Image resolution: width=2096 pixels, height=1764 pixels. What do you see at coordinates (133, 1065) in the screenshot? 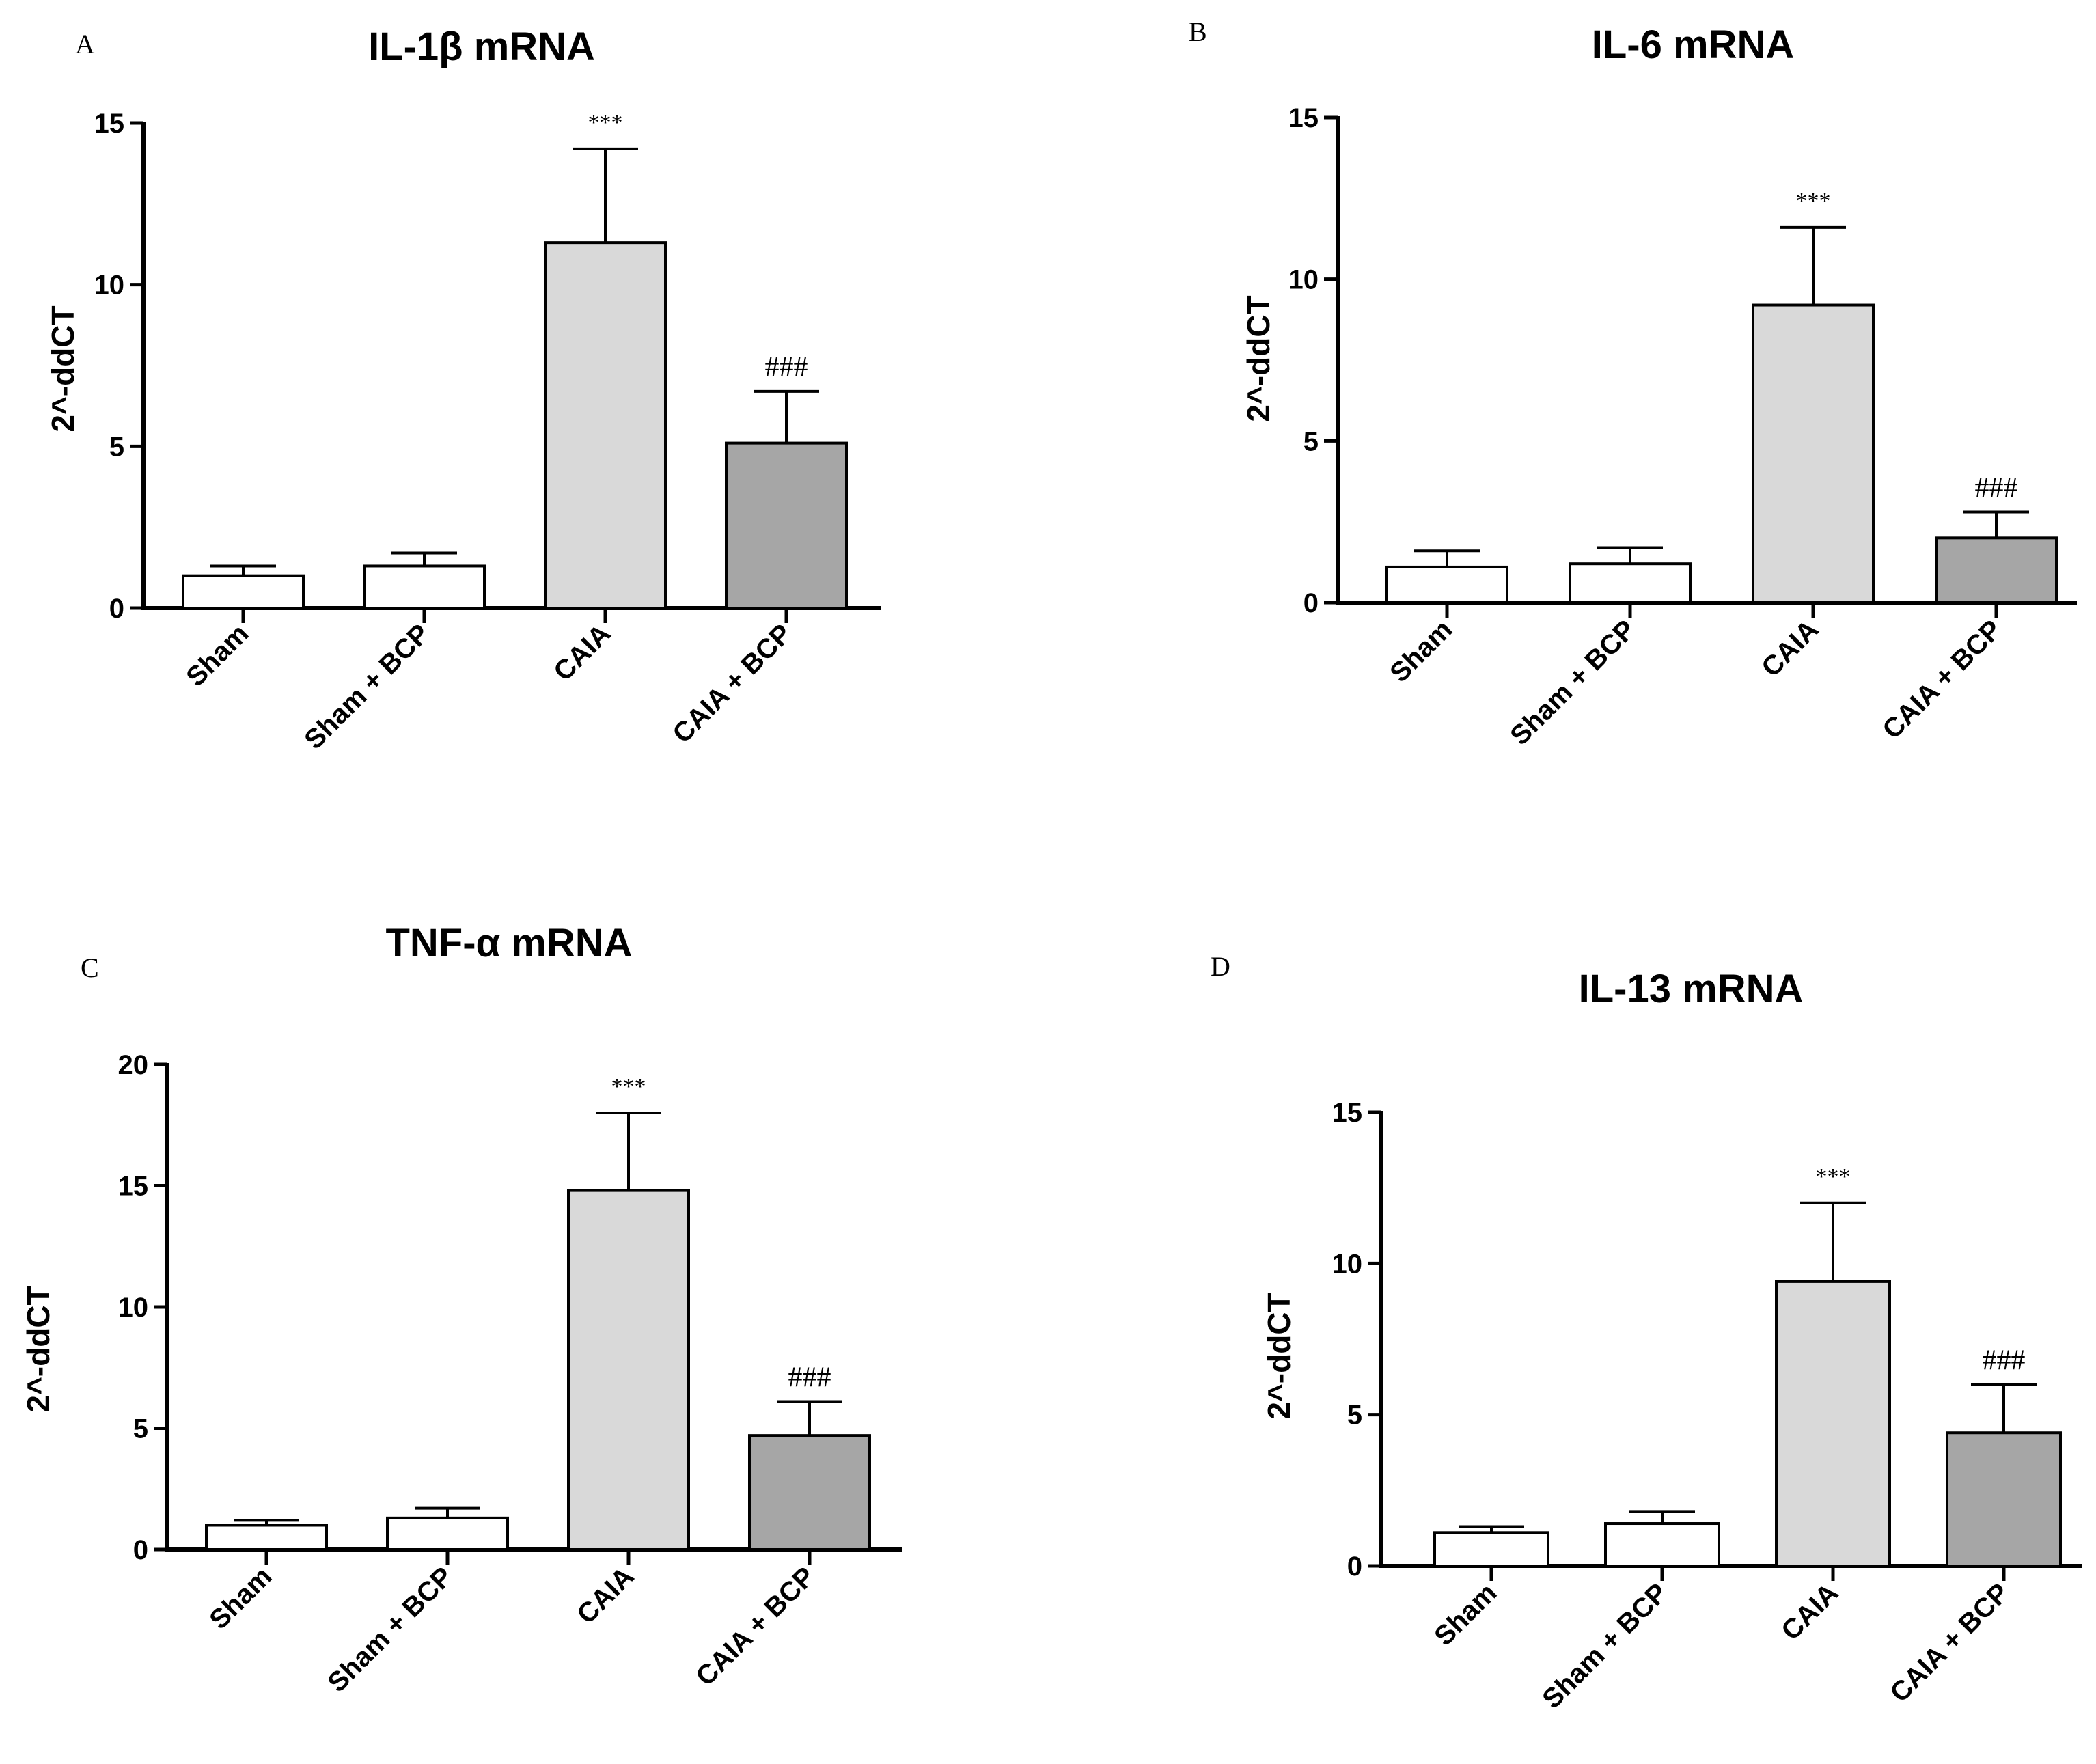
I see `y-tick-label: 20` at bounding box center [133, 1065].